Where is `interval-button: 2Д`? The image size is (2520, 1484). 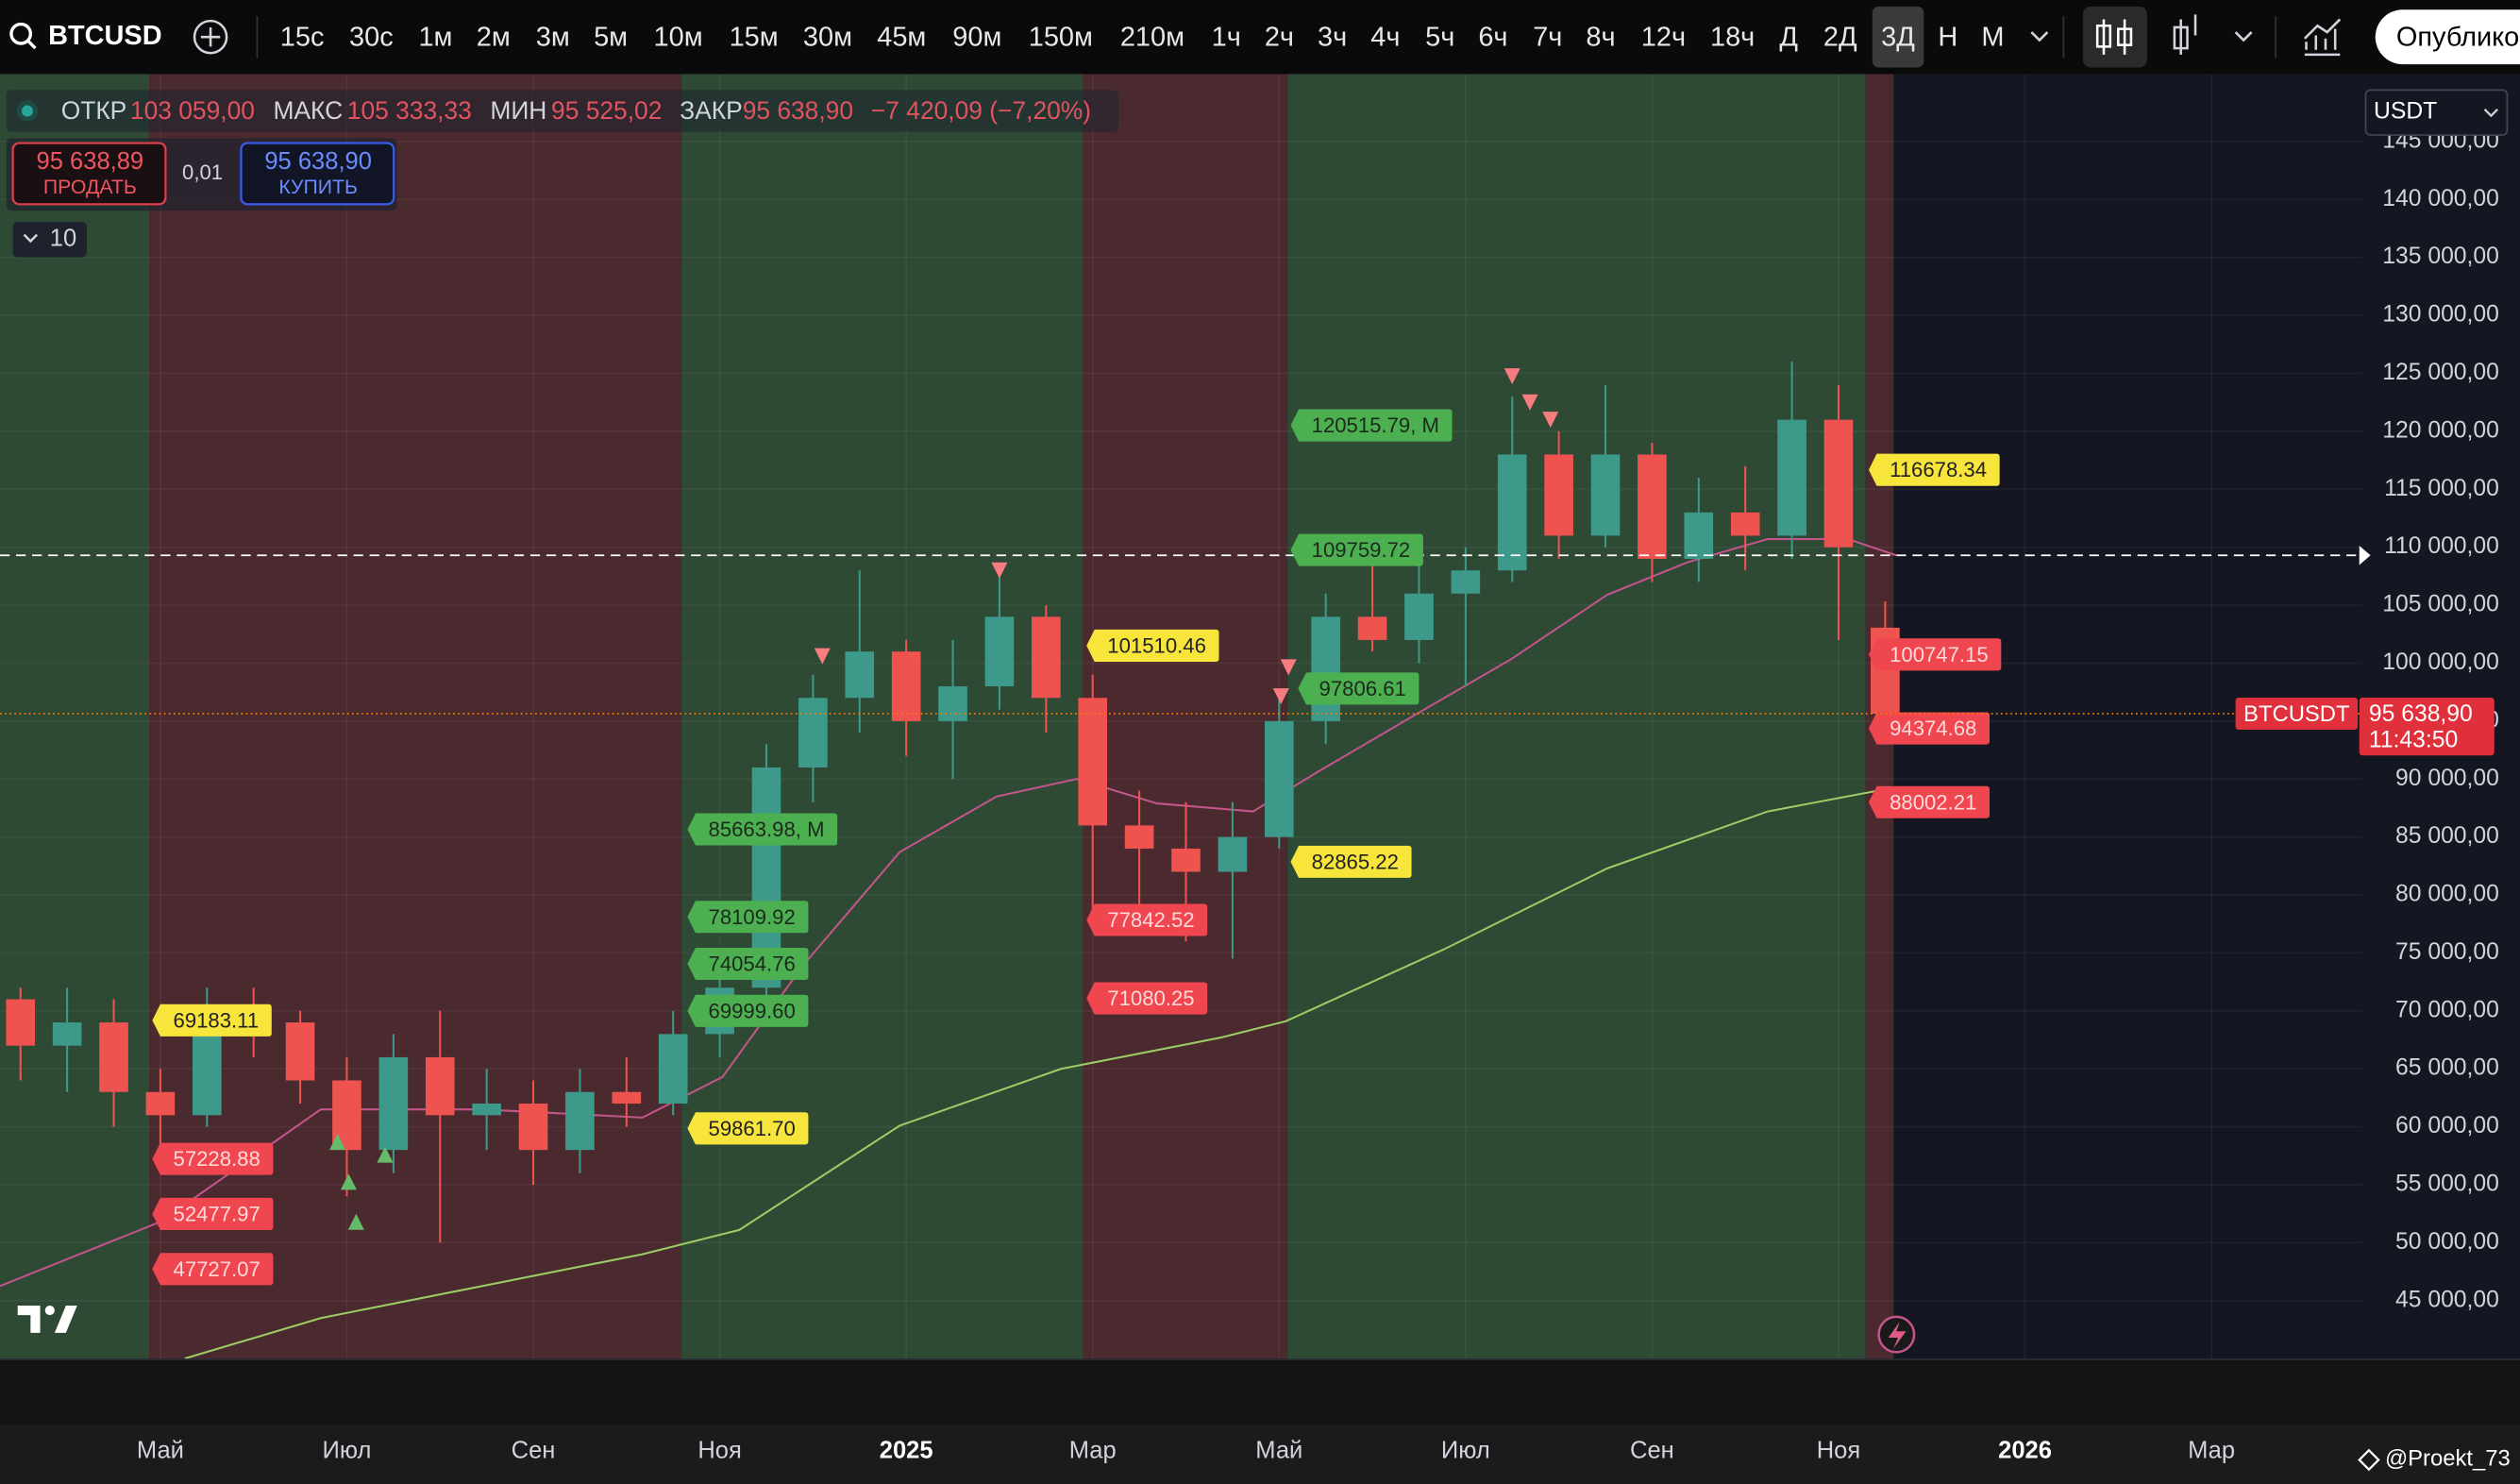
interval-button: 2Д is located at coordinates (1840, 38).